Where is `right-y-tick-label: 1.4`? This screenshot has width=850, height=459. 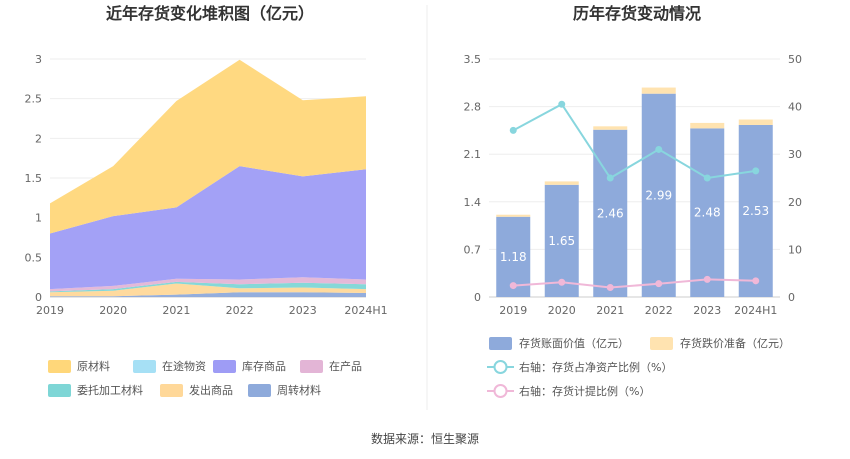
right-y-tick-label: 1.4 is located at coordinates (473, 202).